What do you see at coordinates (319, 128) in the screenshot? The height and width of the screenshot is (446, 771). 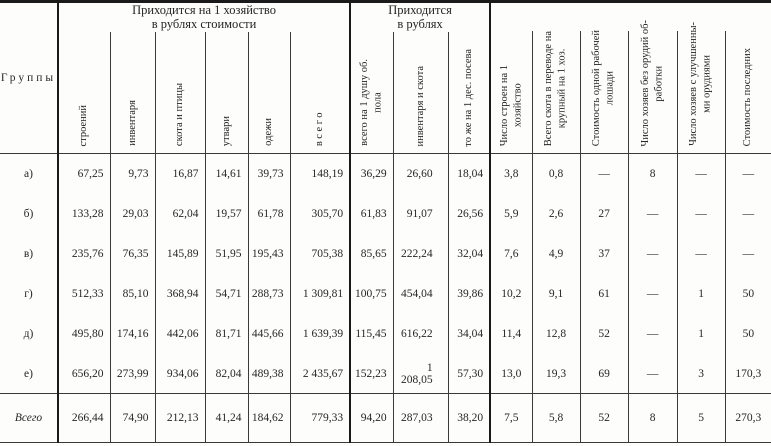 I see `col-header-label: всего` at bounding box center [319, 128].